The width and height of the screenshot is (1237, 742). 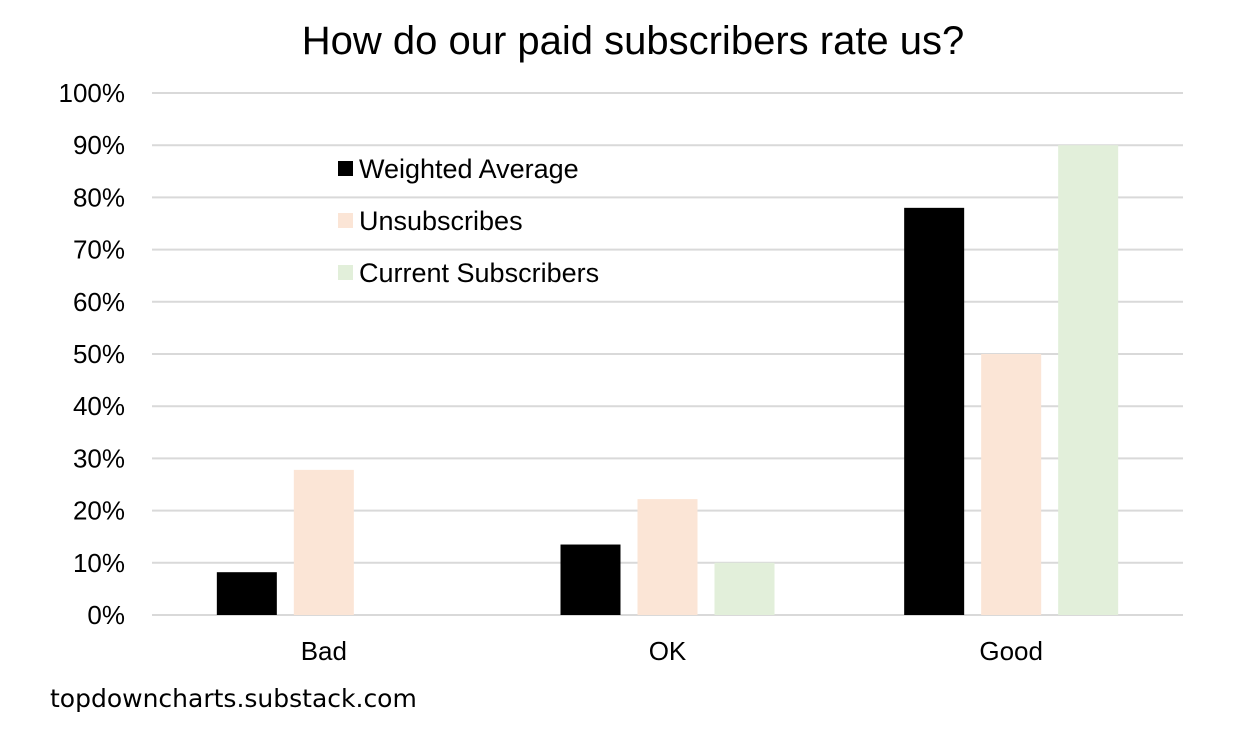 What do you see at coordinates (744, 588) in the screenshot?
I see `bar-ok-current-subscribers` at bounding box center [744, 588].